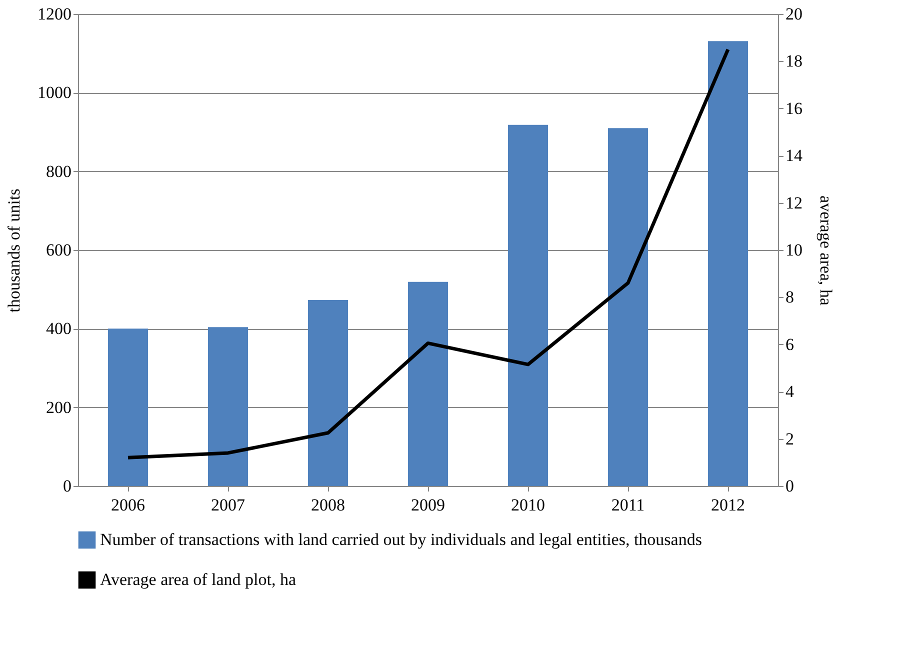 Image resolution: width=917 pixels, height=657 pixels. I want to click on y2-tick-label: 6, so click(790, 344).